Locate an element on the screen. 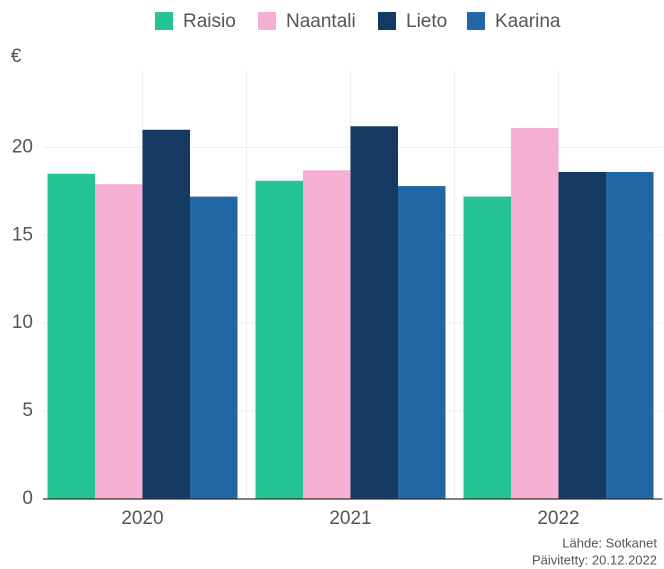  y-tick-label: 5 is located at coordinates (27, 410).